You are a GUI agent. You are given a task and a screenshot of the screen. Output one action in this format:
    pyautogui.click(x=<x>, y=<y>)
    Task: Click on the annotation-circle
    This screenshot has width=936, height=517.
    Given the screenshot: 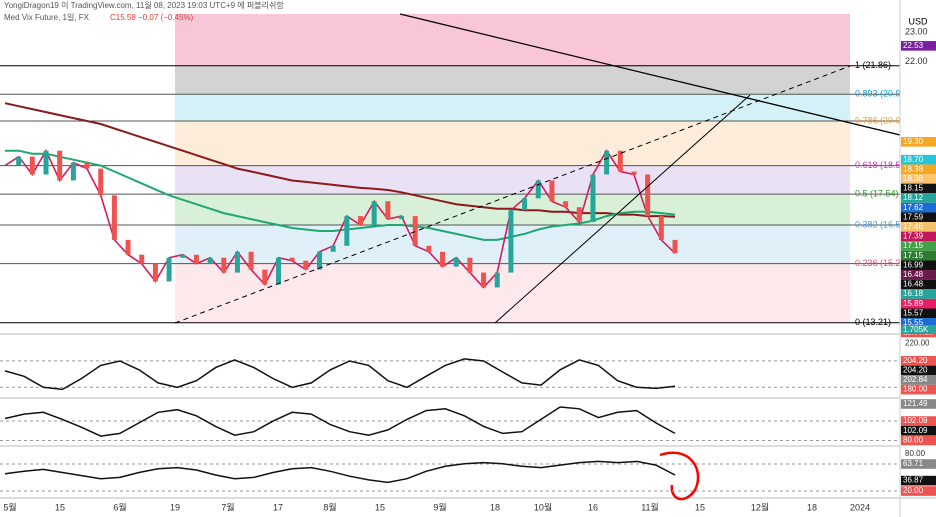 What is the action you would take?
    pyautogui.click(x=679, y=476)
    